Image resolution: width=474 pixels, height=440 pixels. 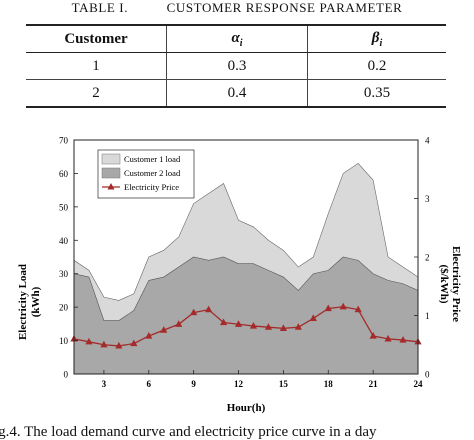 I want to click on y-right-tick-label: 1, so click(x=427, y=316).